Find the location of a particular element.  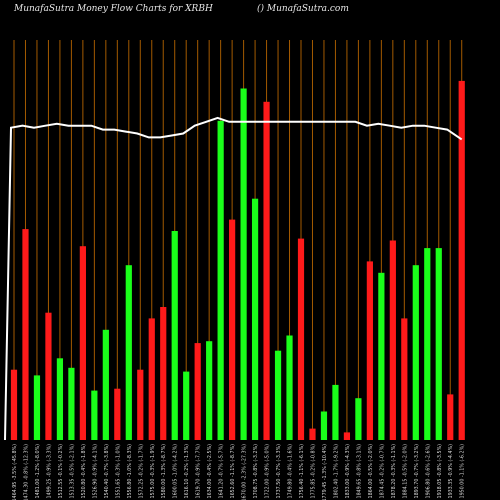

x-tick-label: 1540.40 ‑0.7% (‑3.8%) is located at coordinates (107, 471).